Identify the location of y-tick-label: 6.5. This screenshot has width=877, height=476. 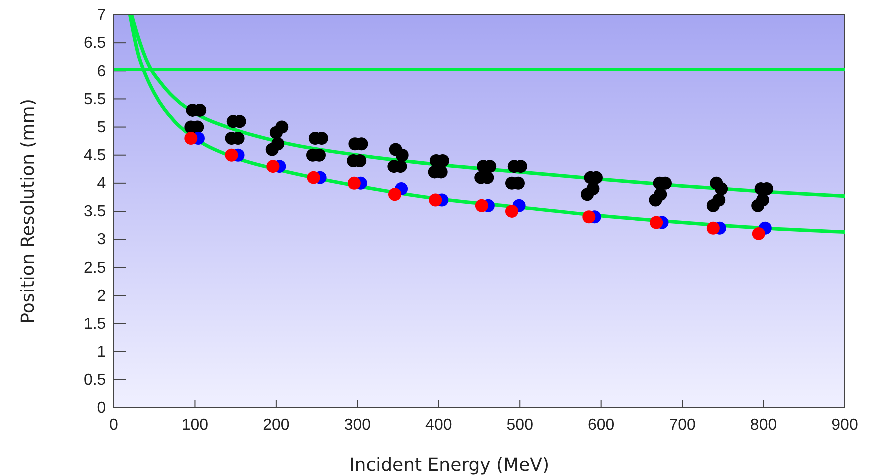
(95, 43).